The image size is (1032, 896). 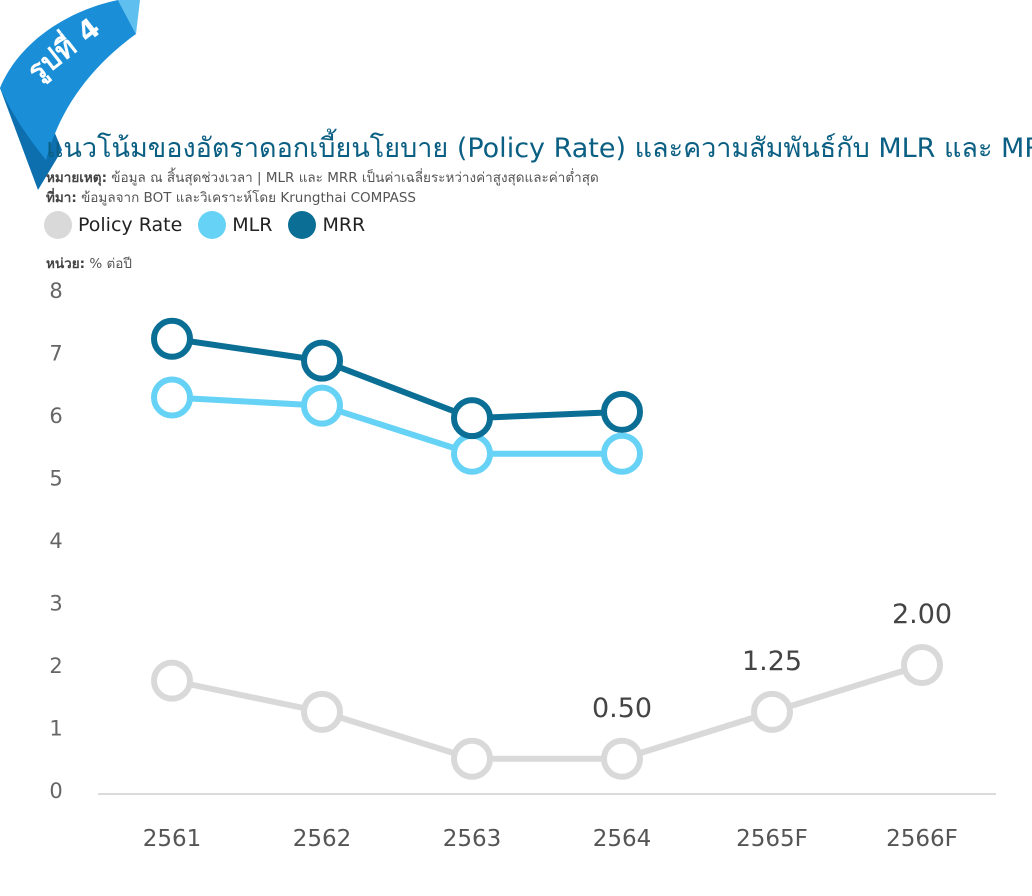 What do you see at coordinates (922, 839) in the screenshot?
I see `x-tick-label: 2566F` at bounding box center [922, 839].